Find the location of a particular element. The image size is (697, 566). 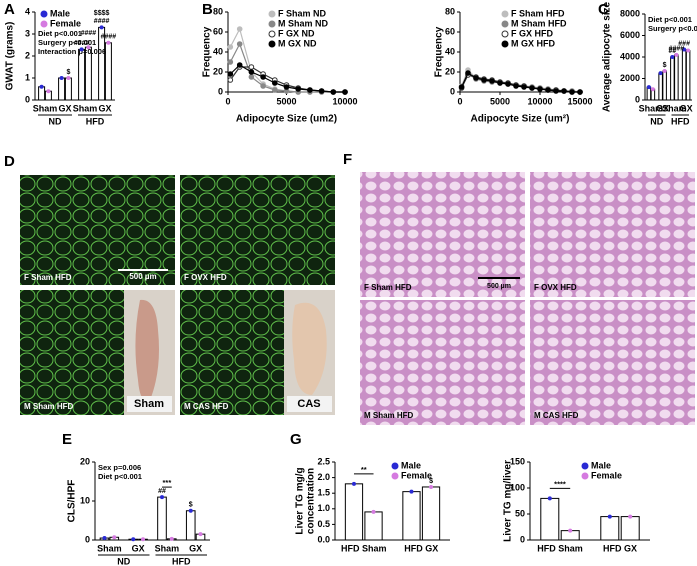

image-label: M CAS HFD is located at coordinates (556, 415).